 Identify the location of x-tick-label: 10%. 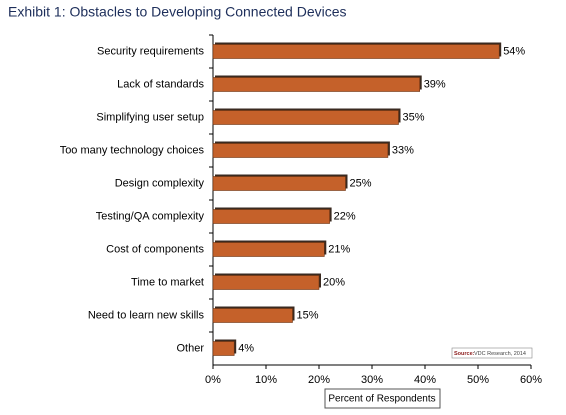
(266, 380).